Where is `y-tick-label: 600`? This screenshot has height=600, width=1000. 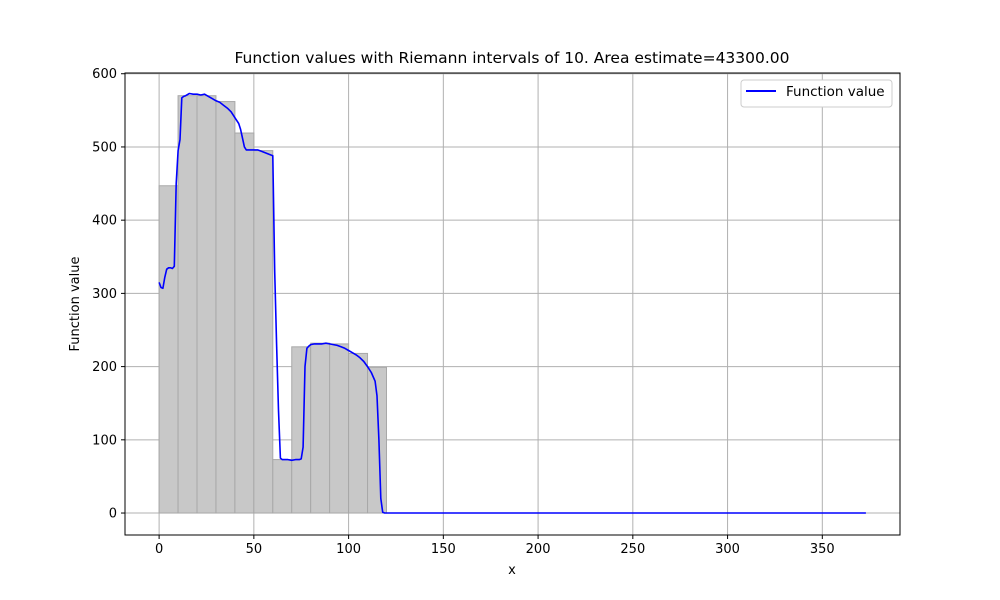
y-tick-label: 600 is located at coordinates (104, 74).